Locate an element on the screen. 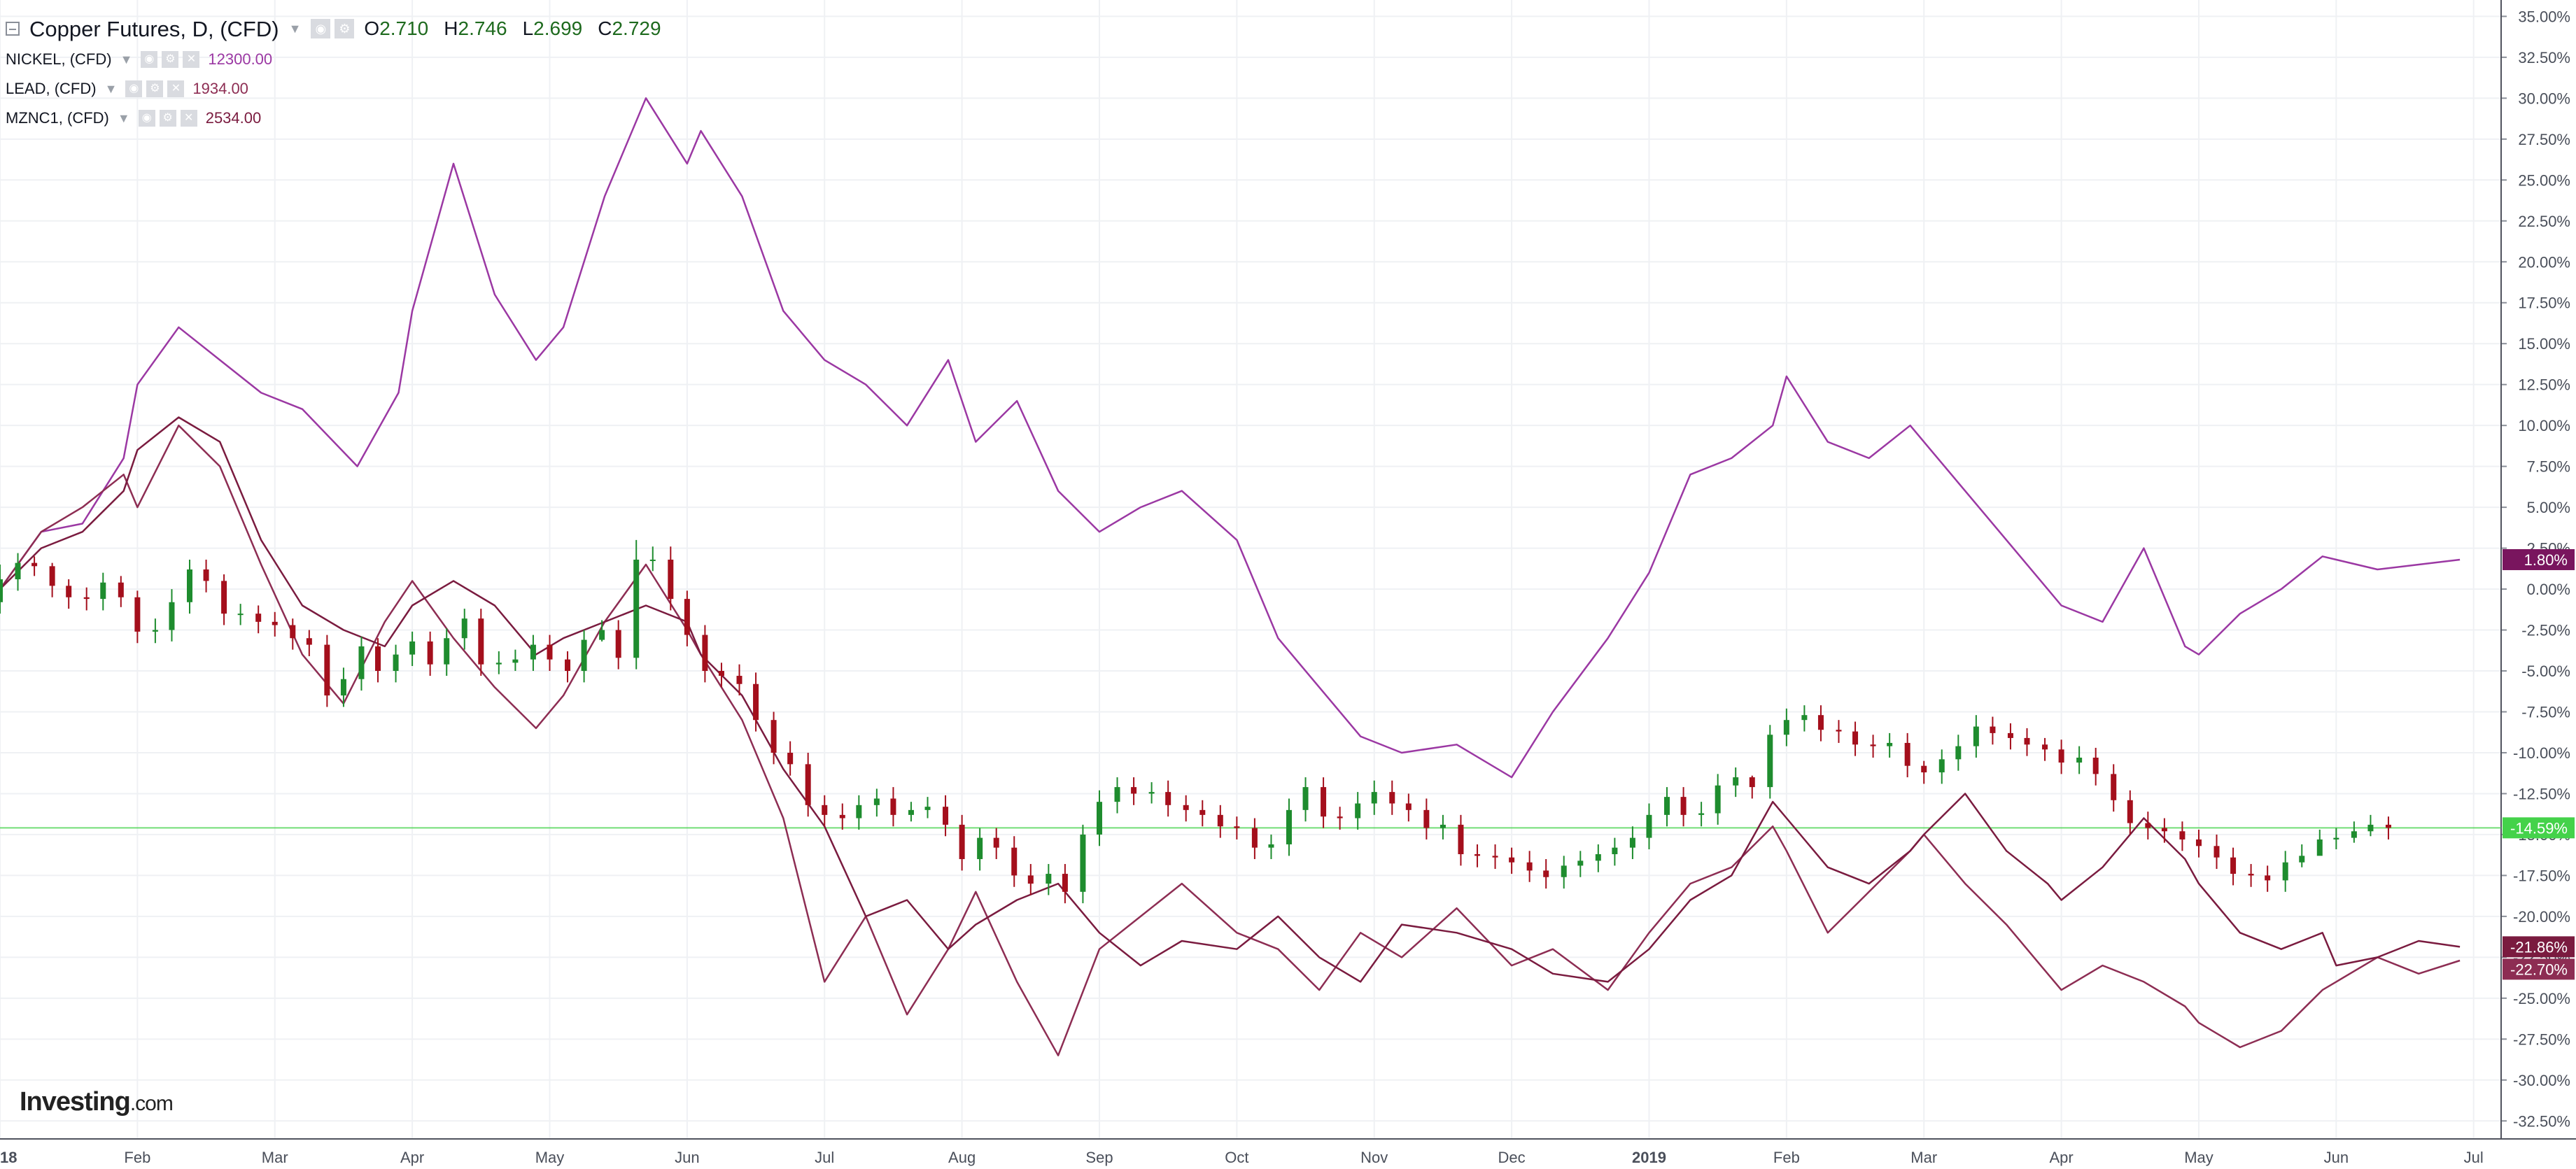  series-name-lead: LEAD, (CFD) is located at coordinates (51, 88).